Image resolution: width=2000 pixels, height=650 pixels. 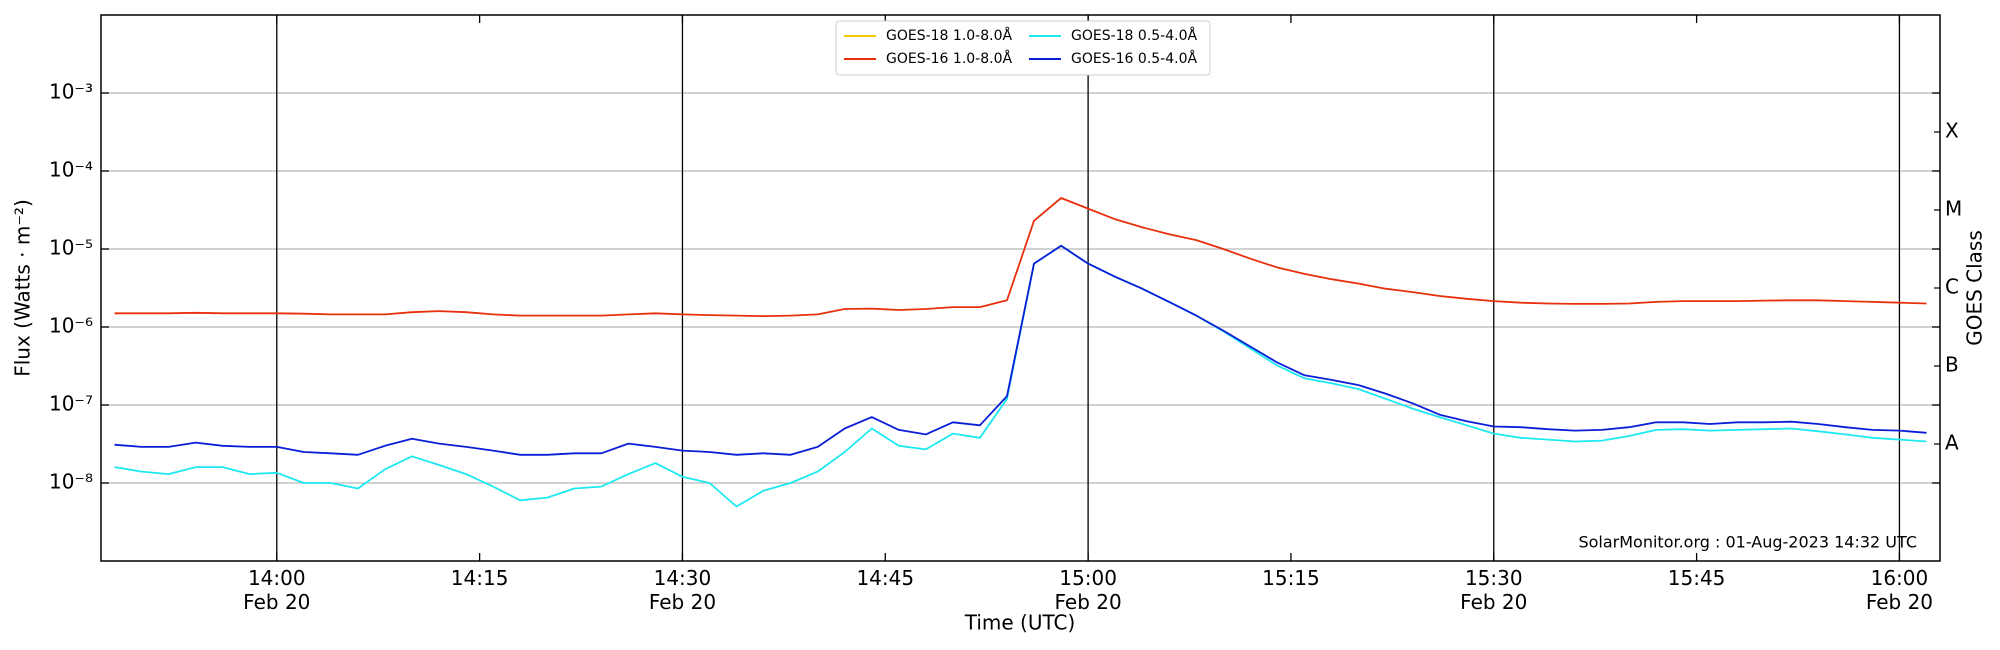 I want to click on legend-label: GOES-18 0.5-4.0Å, so click(x=1134, y=35).